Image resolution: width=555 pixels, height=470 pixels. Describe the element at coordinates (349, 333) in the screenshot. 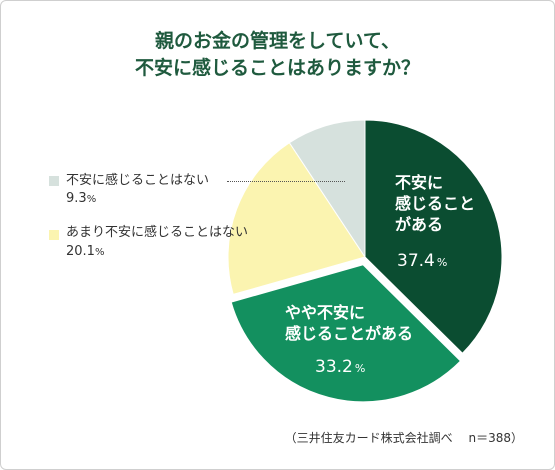

I see `slice-label-2-line-2: 感じることがある` at that location.